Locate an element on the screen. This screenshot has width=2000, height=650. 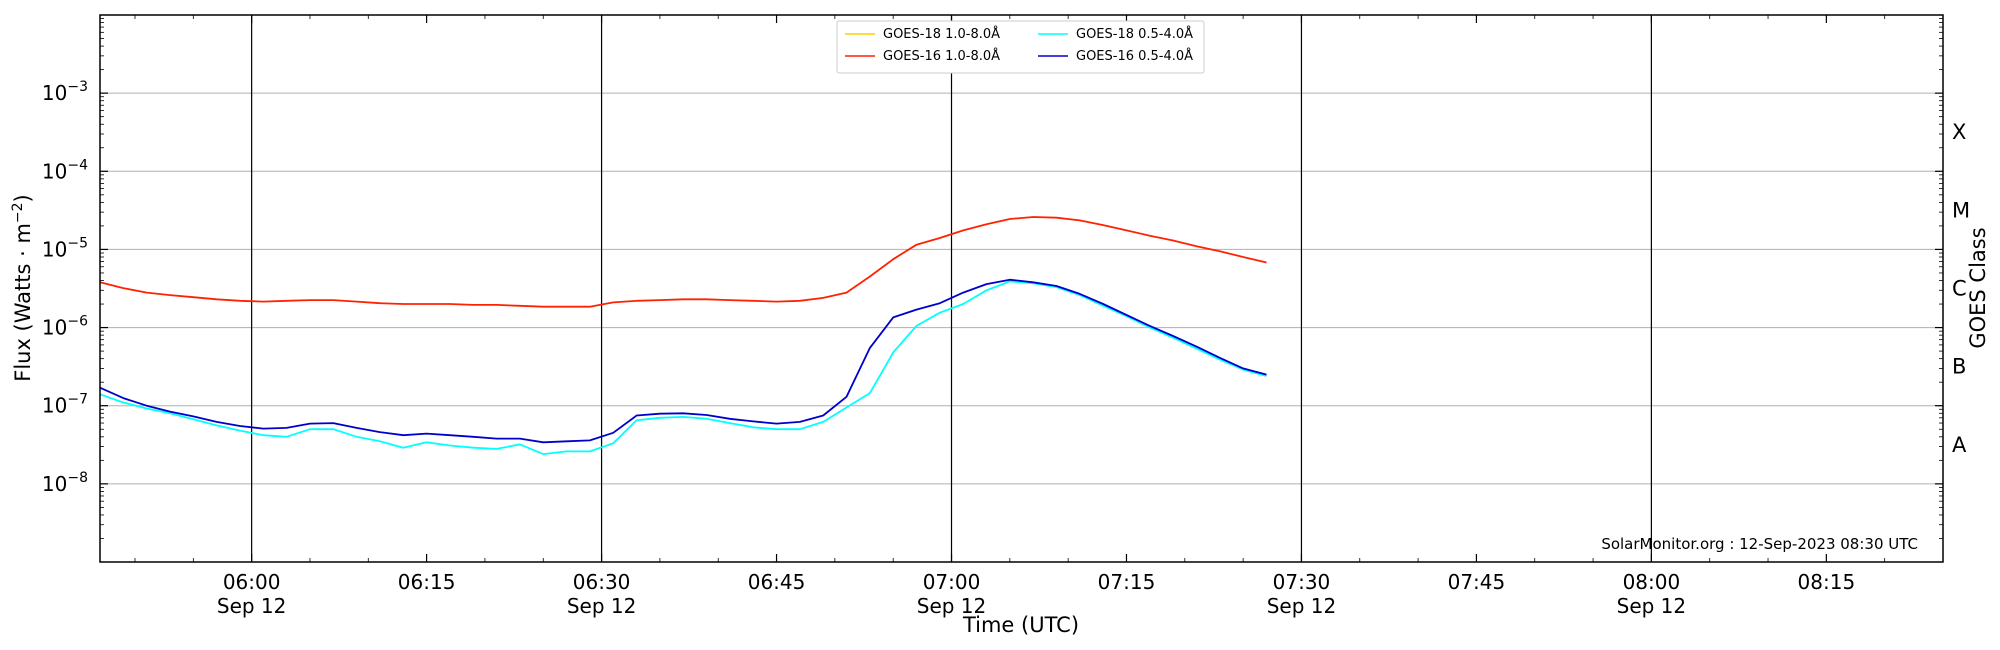
x-axis-title: Time (UTC) is located at coordinates (1020, 625).